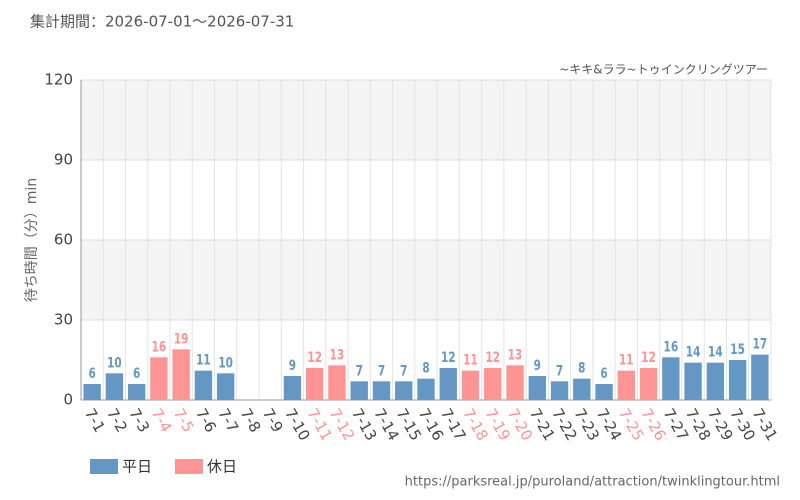 This screenshot has width=800, height=500. What do you see at coordinates (63, 160) in the screenshot?
I see `y-tick-label: 90` at bounding box center [63, 160].